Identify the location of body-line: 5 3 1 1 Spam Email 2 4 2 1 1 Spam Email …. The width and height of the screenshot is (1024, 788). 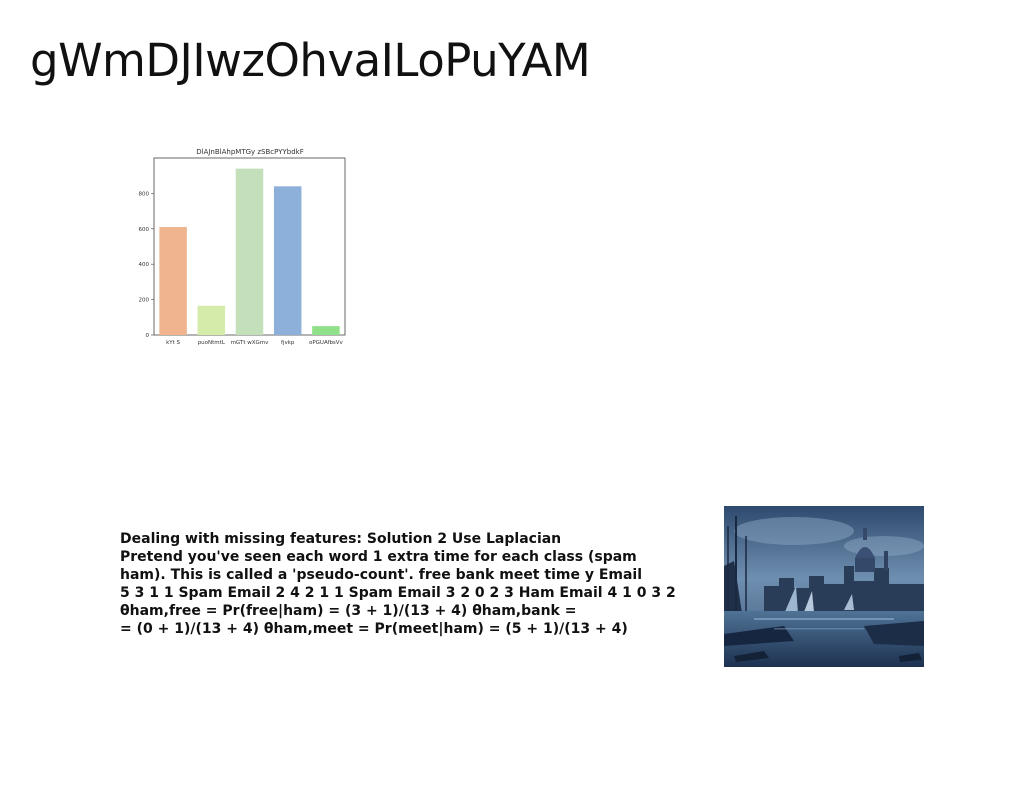
(398, 593).